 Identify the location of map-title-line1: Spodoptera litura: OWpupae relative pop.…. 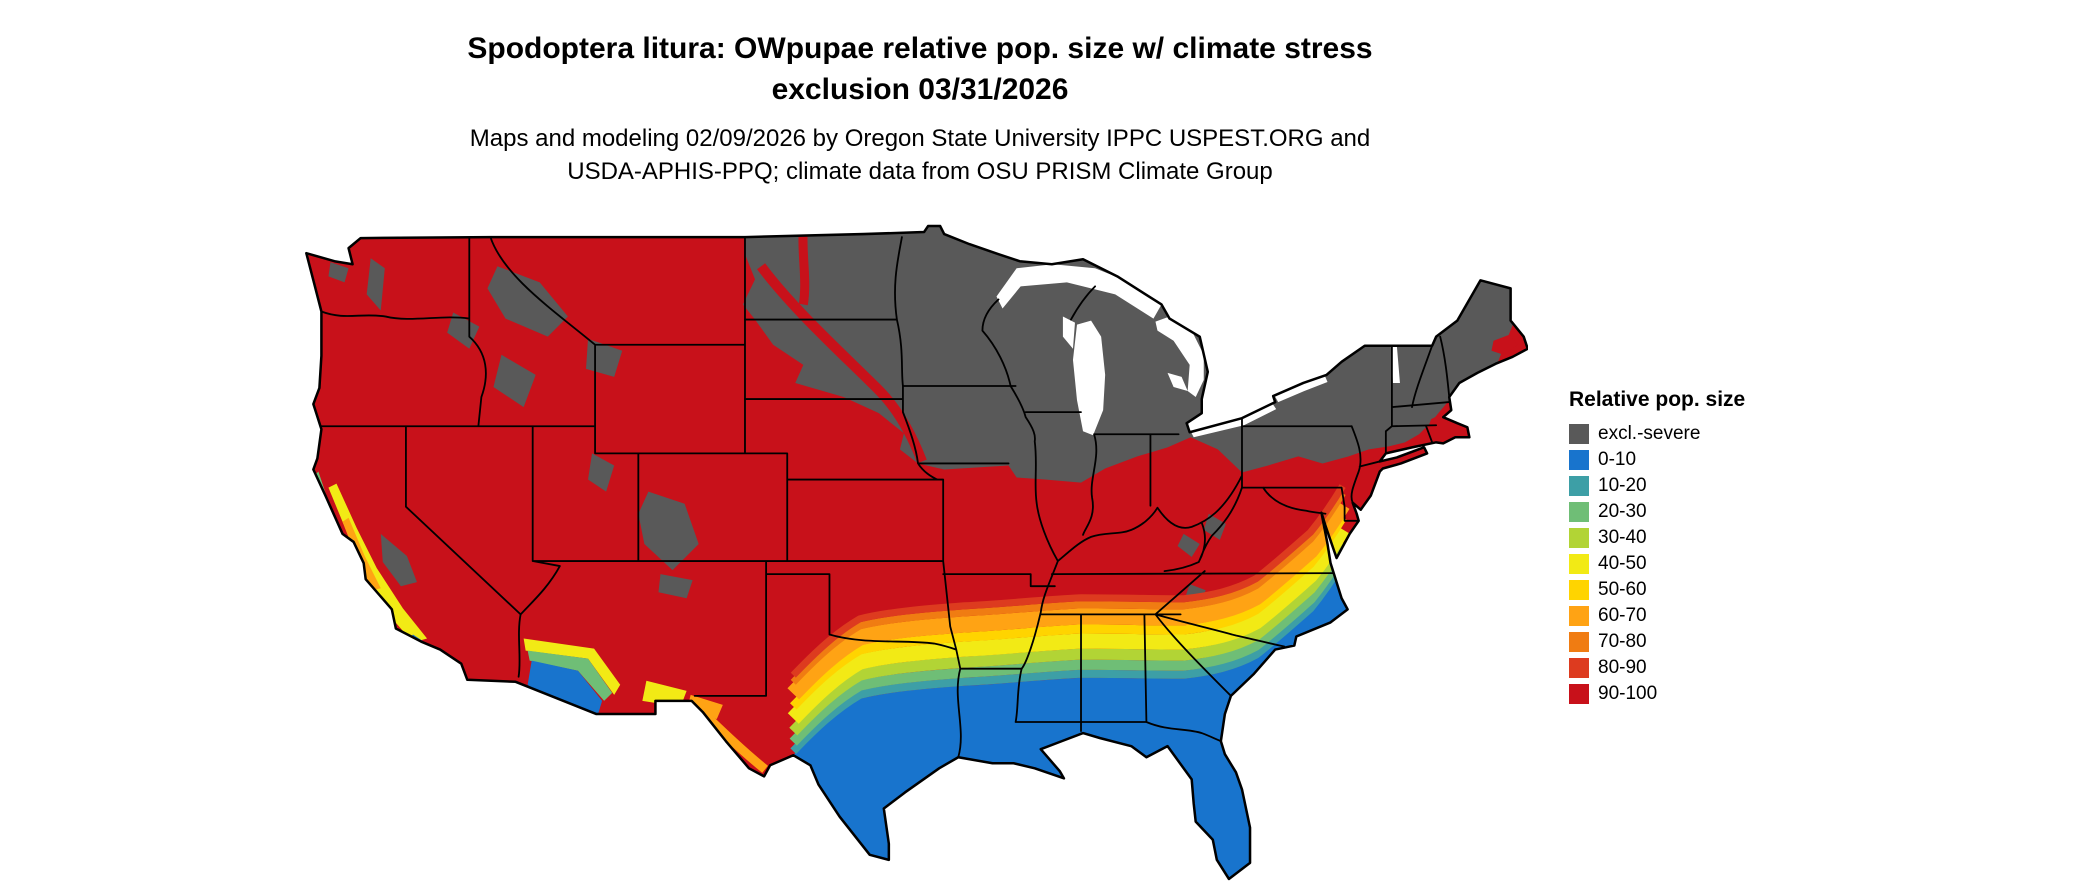
(920, 48).